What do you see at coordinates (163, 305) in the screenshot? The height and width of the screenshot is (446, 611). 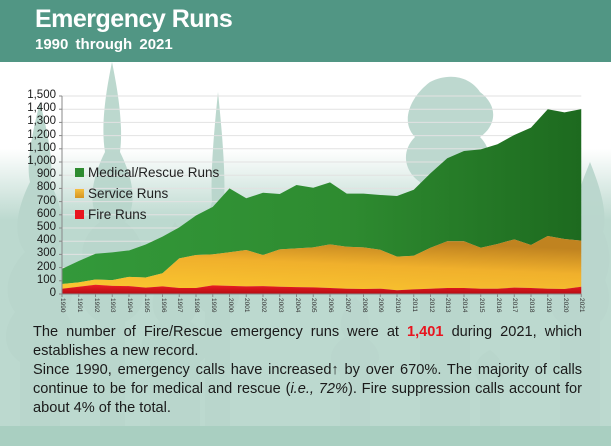 I see `x-tick-label: 1996` at bounding box center [163, 305].